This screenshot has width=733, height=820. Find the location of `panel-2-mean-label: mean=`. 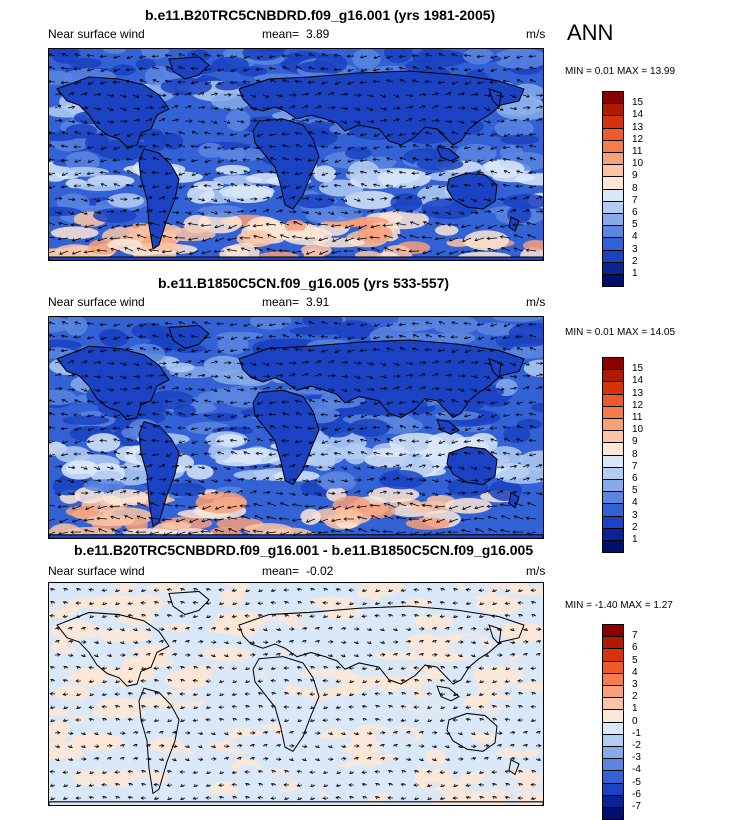

panel-2-mean-label: mean= is located at coordinates (280, 302).